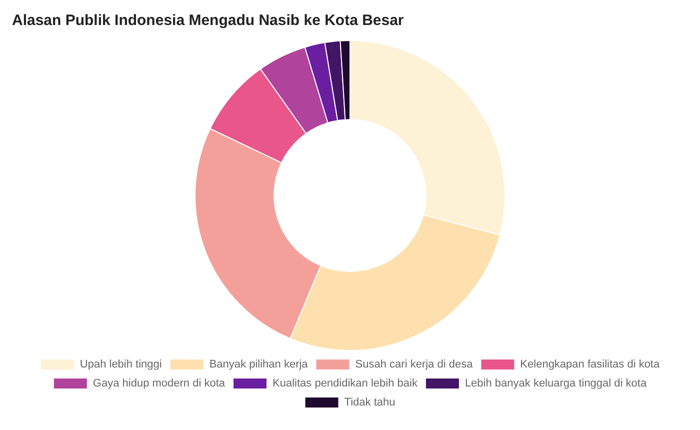 The height and width of the screenshot is (430, 700). What do you see at coordinates (370, 402) in the screenshot?
I see `legend-label: Tidak tahu` at bounding box center [370, 402].